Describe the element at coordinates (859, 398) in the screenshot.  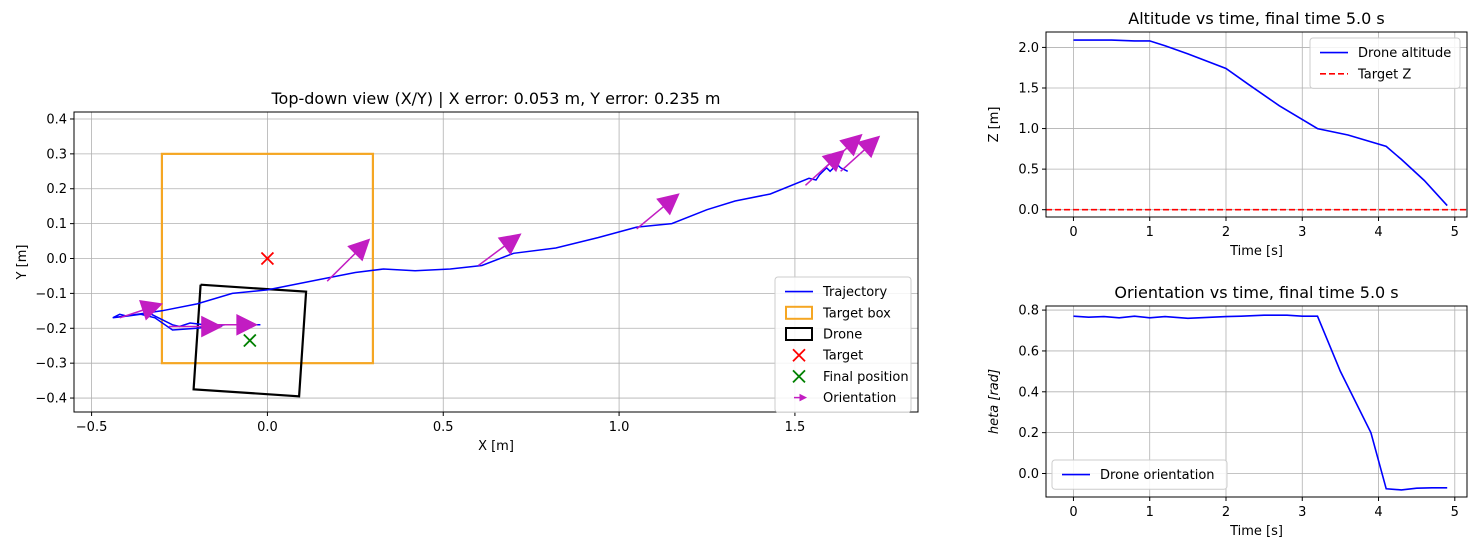
I see `legend-label: Orientation` at that location.